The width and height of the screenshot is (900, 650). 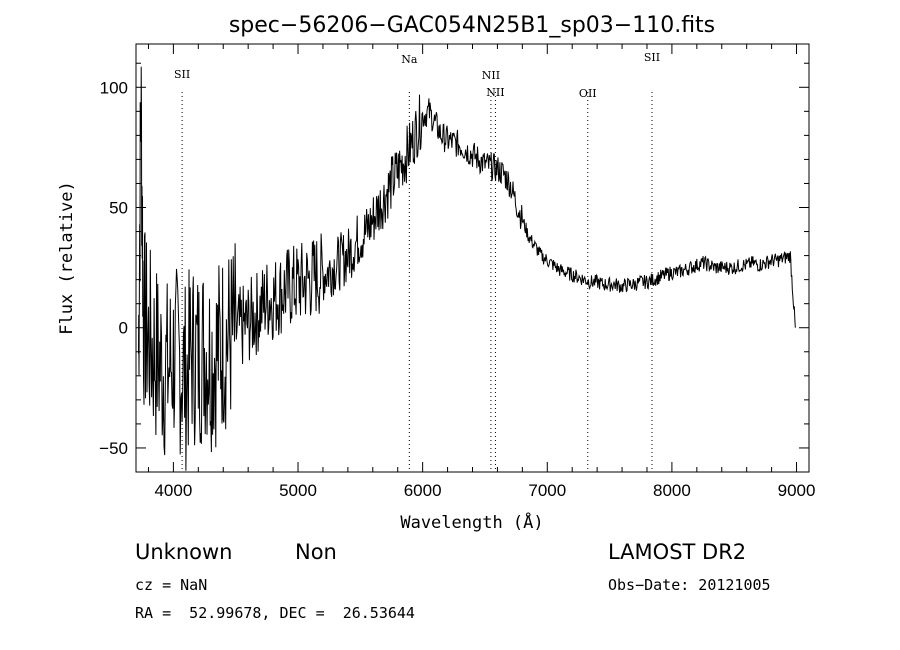 I want to click on y-tick-label: 0, so click(x=123, y=328).